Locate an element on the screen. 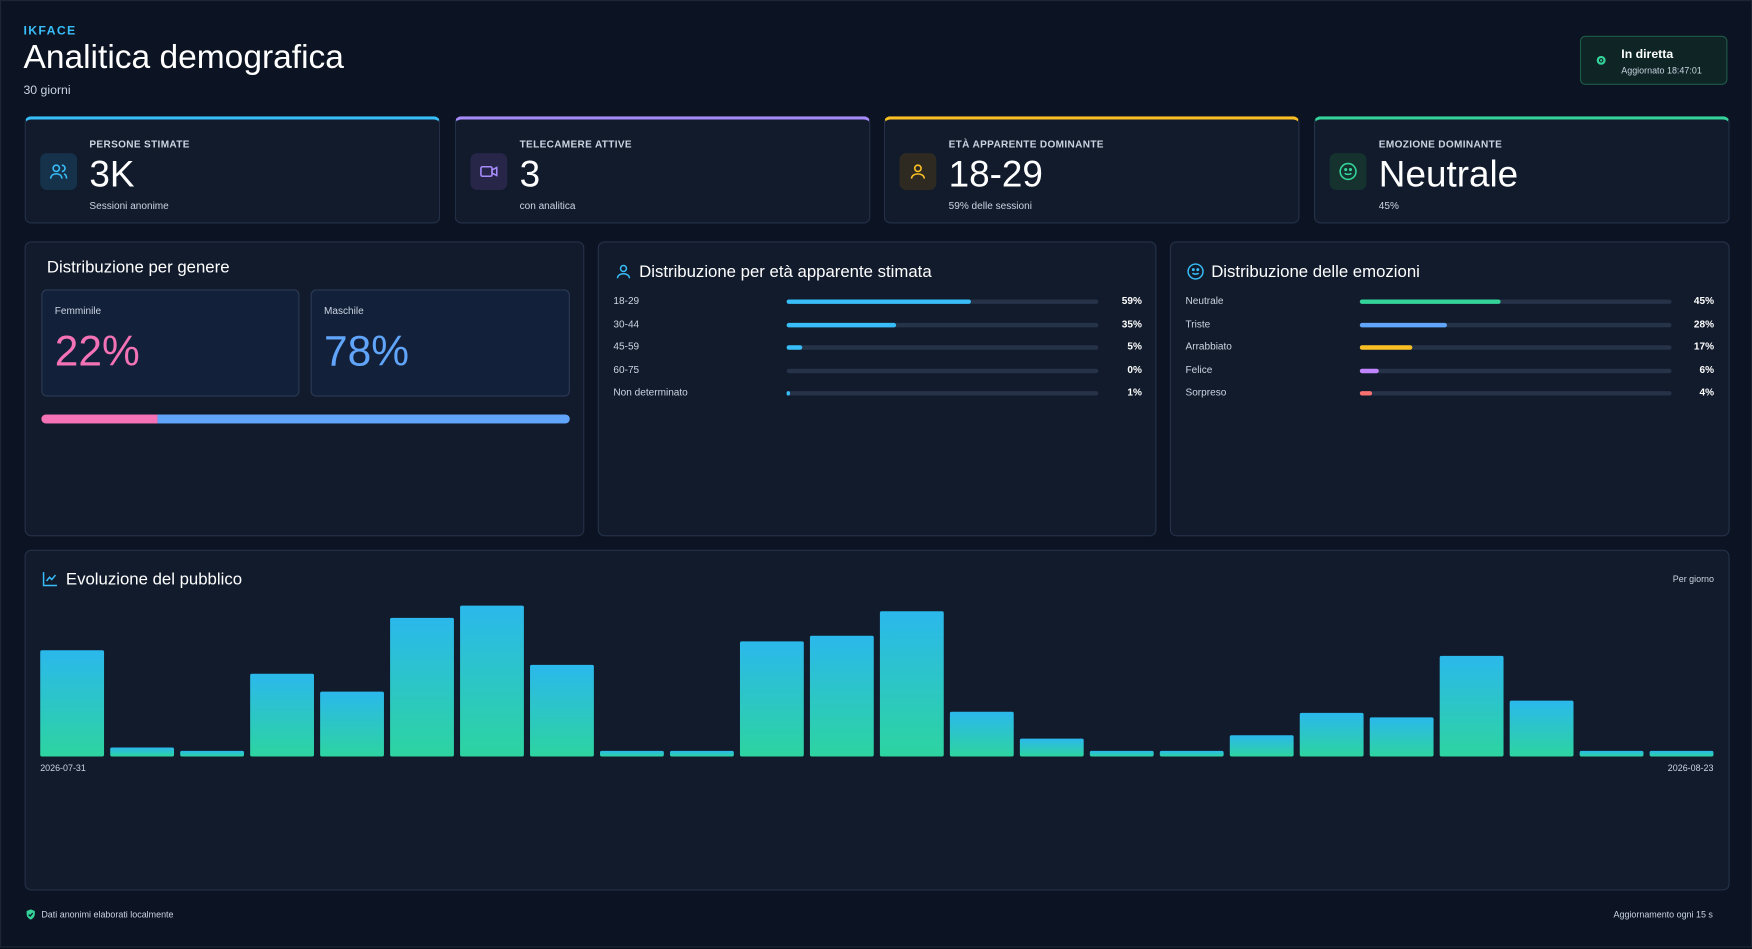  kpi-label: Telecamere attive is located at coordinates (575, 144).